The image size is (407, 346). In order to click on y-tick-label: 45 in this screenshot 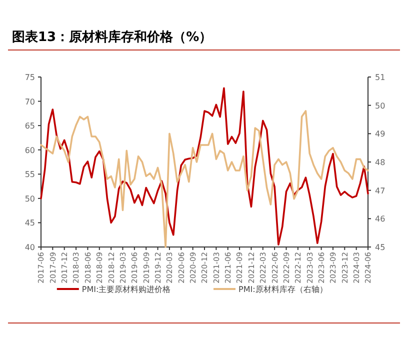, I will do `click(29, 223)`.